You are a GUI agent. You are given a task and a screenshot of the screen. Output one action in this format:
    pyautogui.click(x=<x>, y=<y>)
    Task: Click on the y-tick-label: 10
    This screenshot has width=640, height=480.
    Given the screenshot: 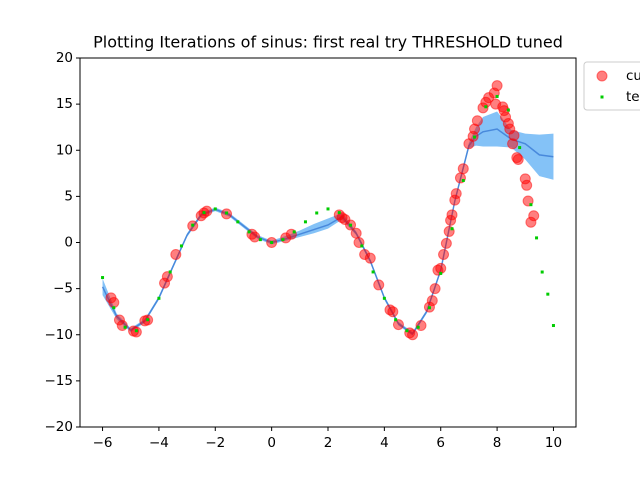 What is the action you would take?
    pyautogui.click(x=64, y=150)
    